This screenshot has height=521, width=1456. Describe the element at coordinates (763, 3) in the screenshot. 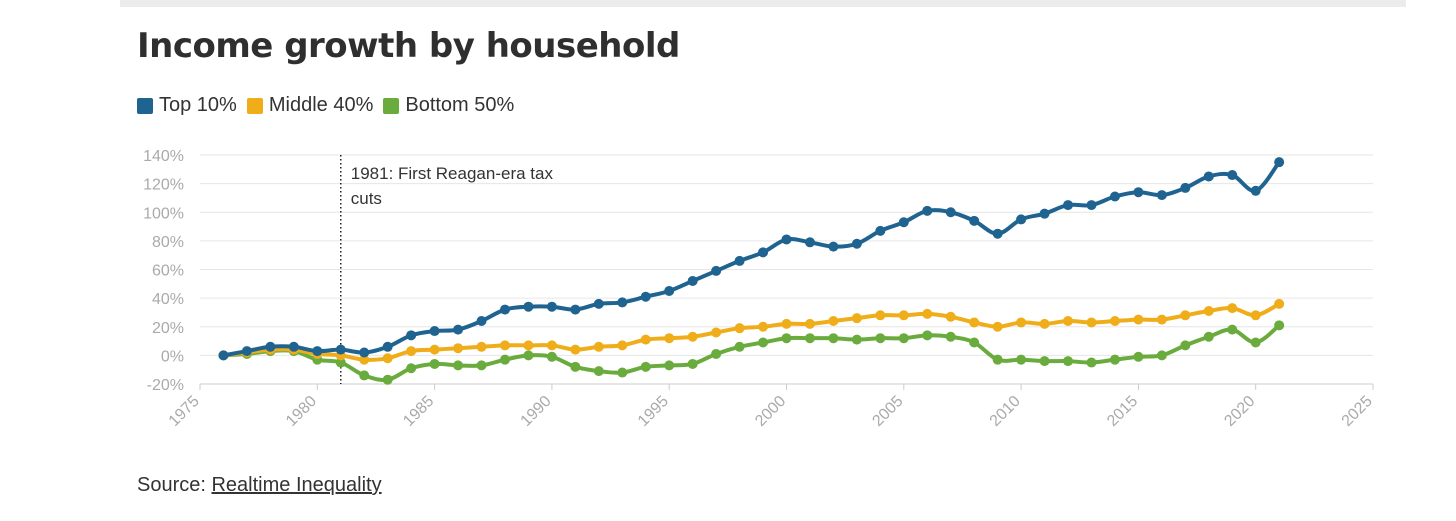

I see `top-divider-bar` at that location.